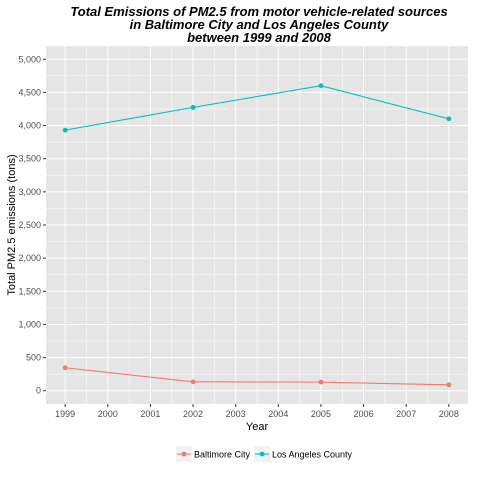 The image size is (480, 480). I want to click on x-tick-label: 2004, so click(278, 414).